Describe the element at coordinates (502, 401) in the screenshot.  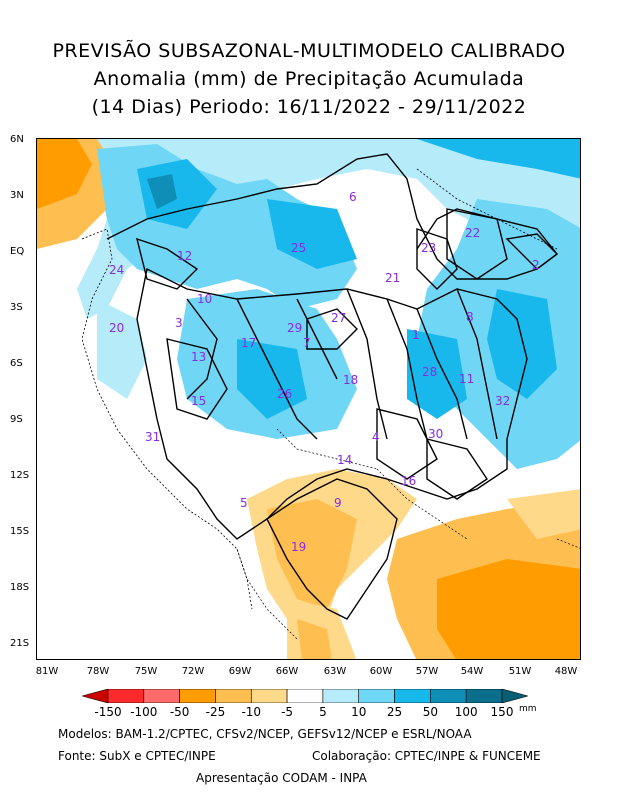
I see `basin-label-32: 32` at that location.